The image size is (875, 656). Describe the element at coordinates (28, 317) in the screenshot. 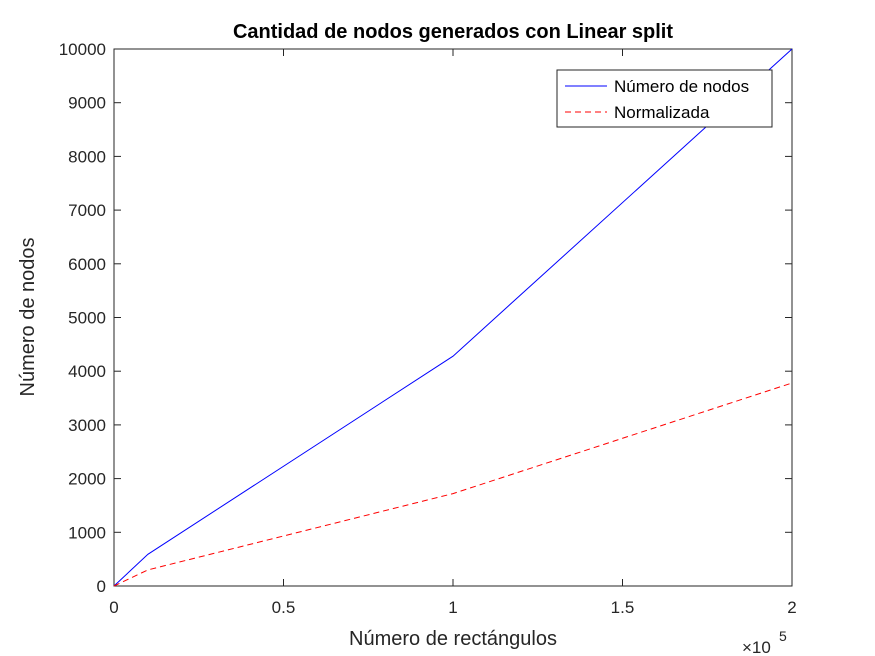

I see `y-axis-title: Número de nodos` at that location.